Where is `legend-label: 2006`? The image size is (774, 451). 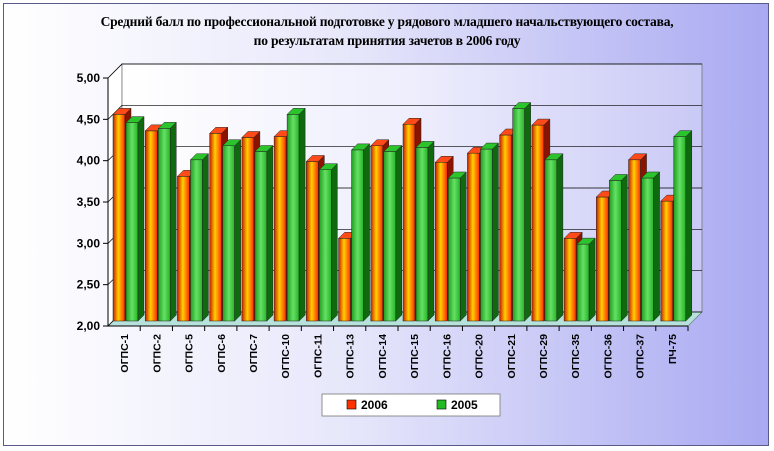 legend-label: 2006 is located at coordinates (374, 405).